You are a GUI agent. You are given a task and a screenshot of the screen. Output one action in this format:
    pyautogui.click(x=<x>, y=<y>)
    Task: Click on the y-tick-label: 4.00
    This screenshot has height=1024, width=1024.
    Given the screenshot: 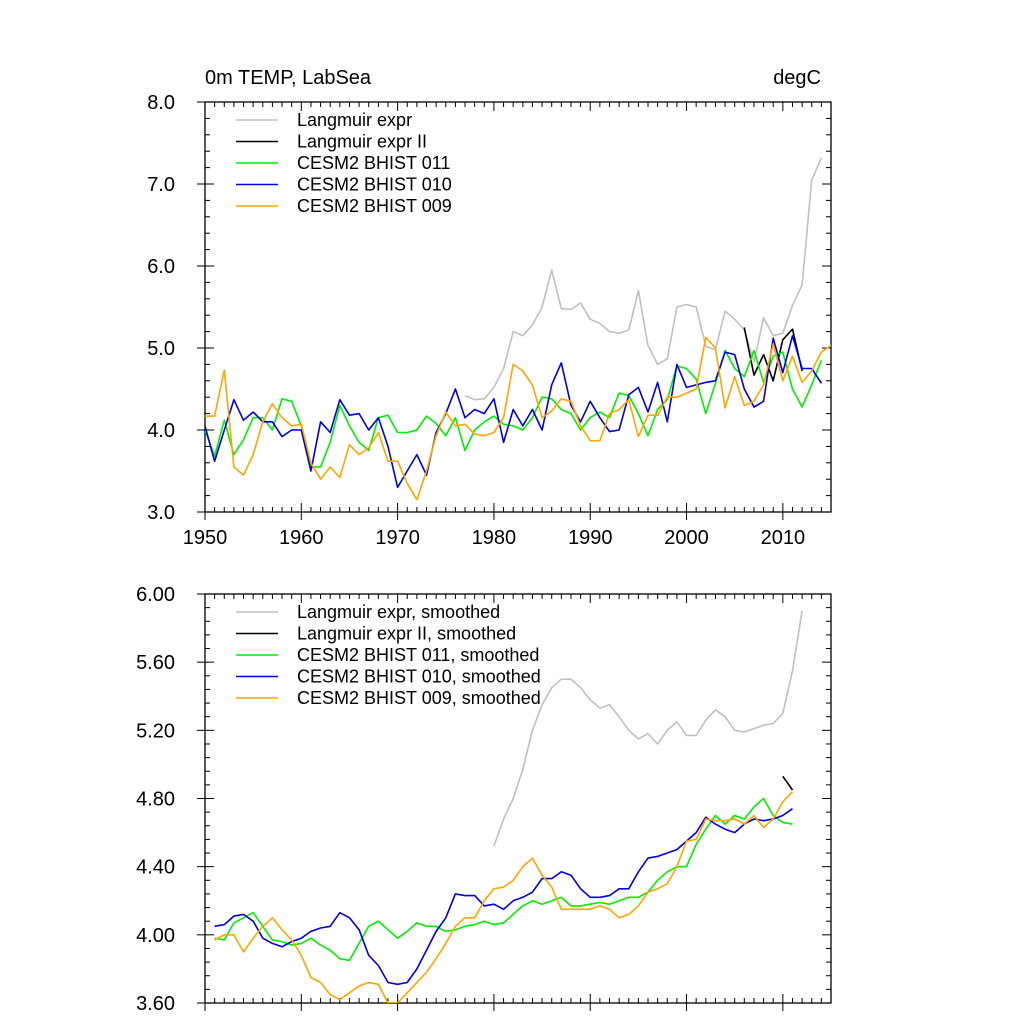 What is the action you would take?
    pyautogui.click(x=155, y=936)
    